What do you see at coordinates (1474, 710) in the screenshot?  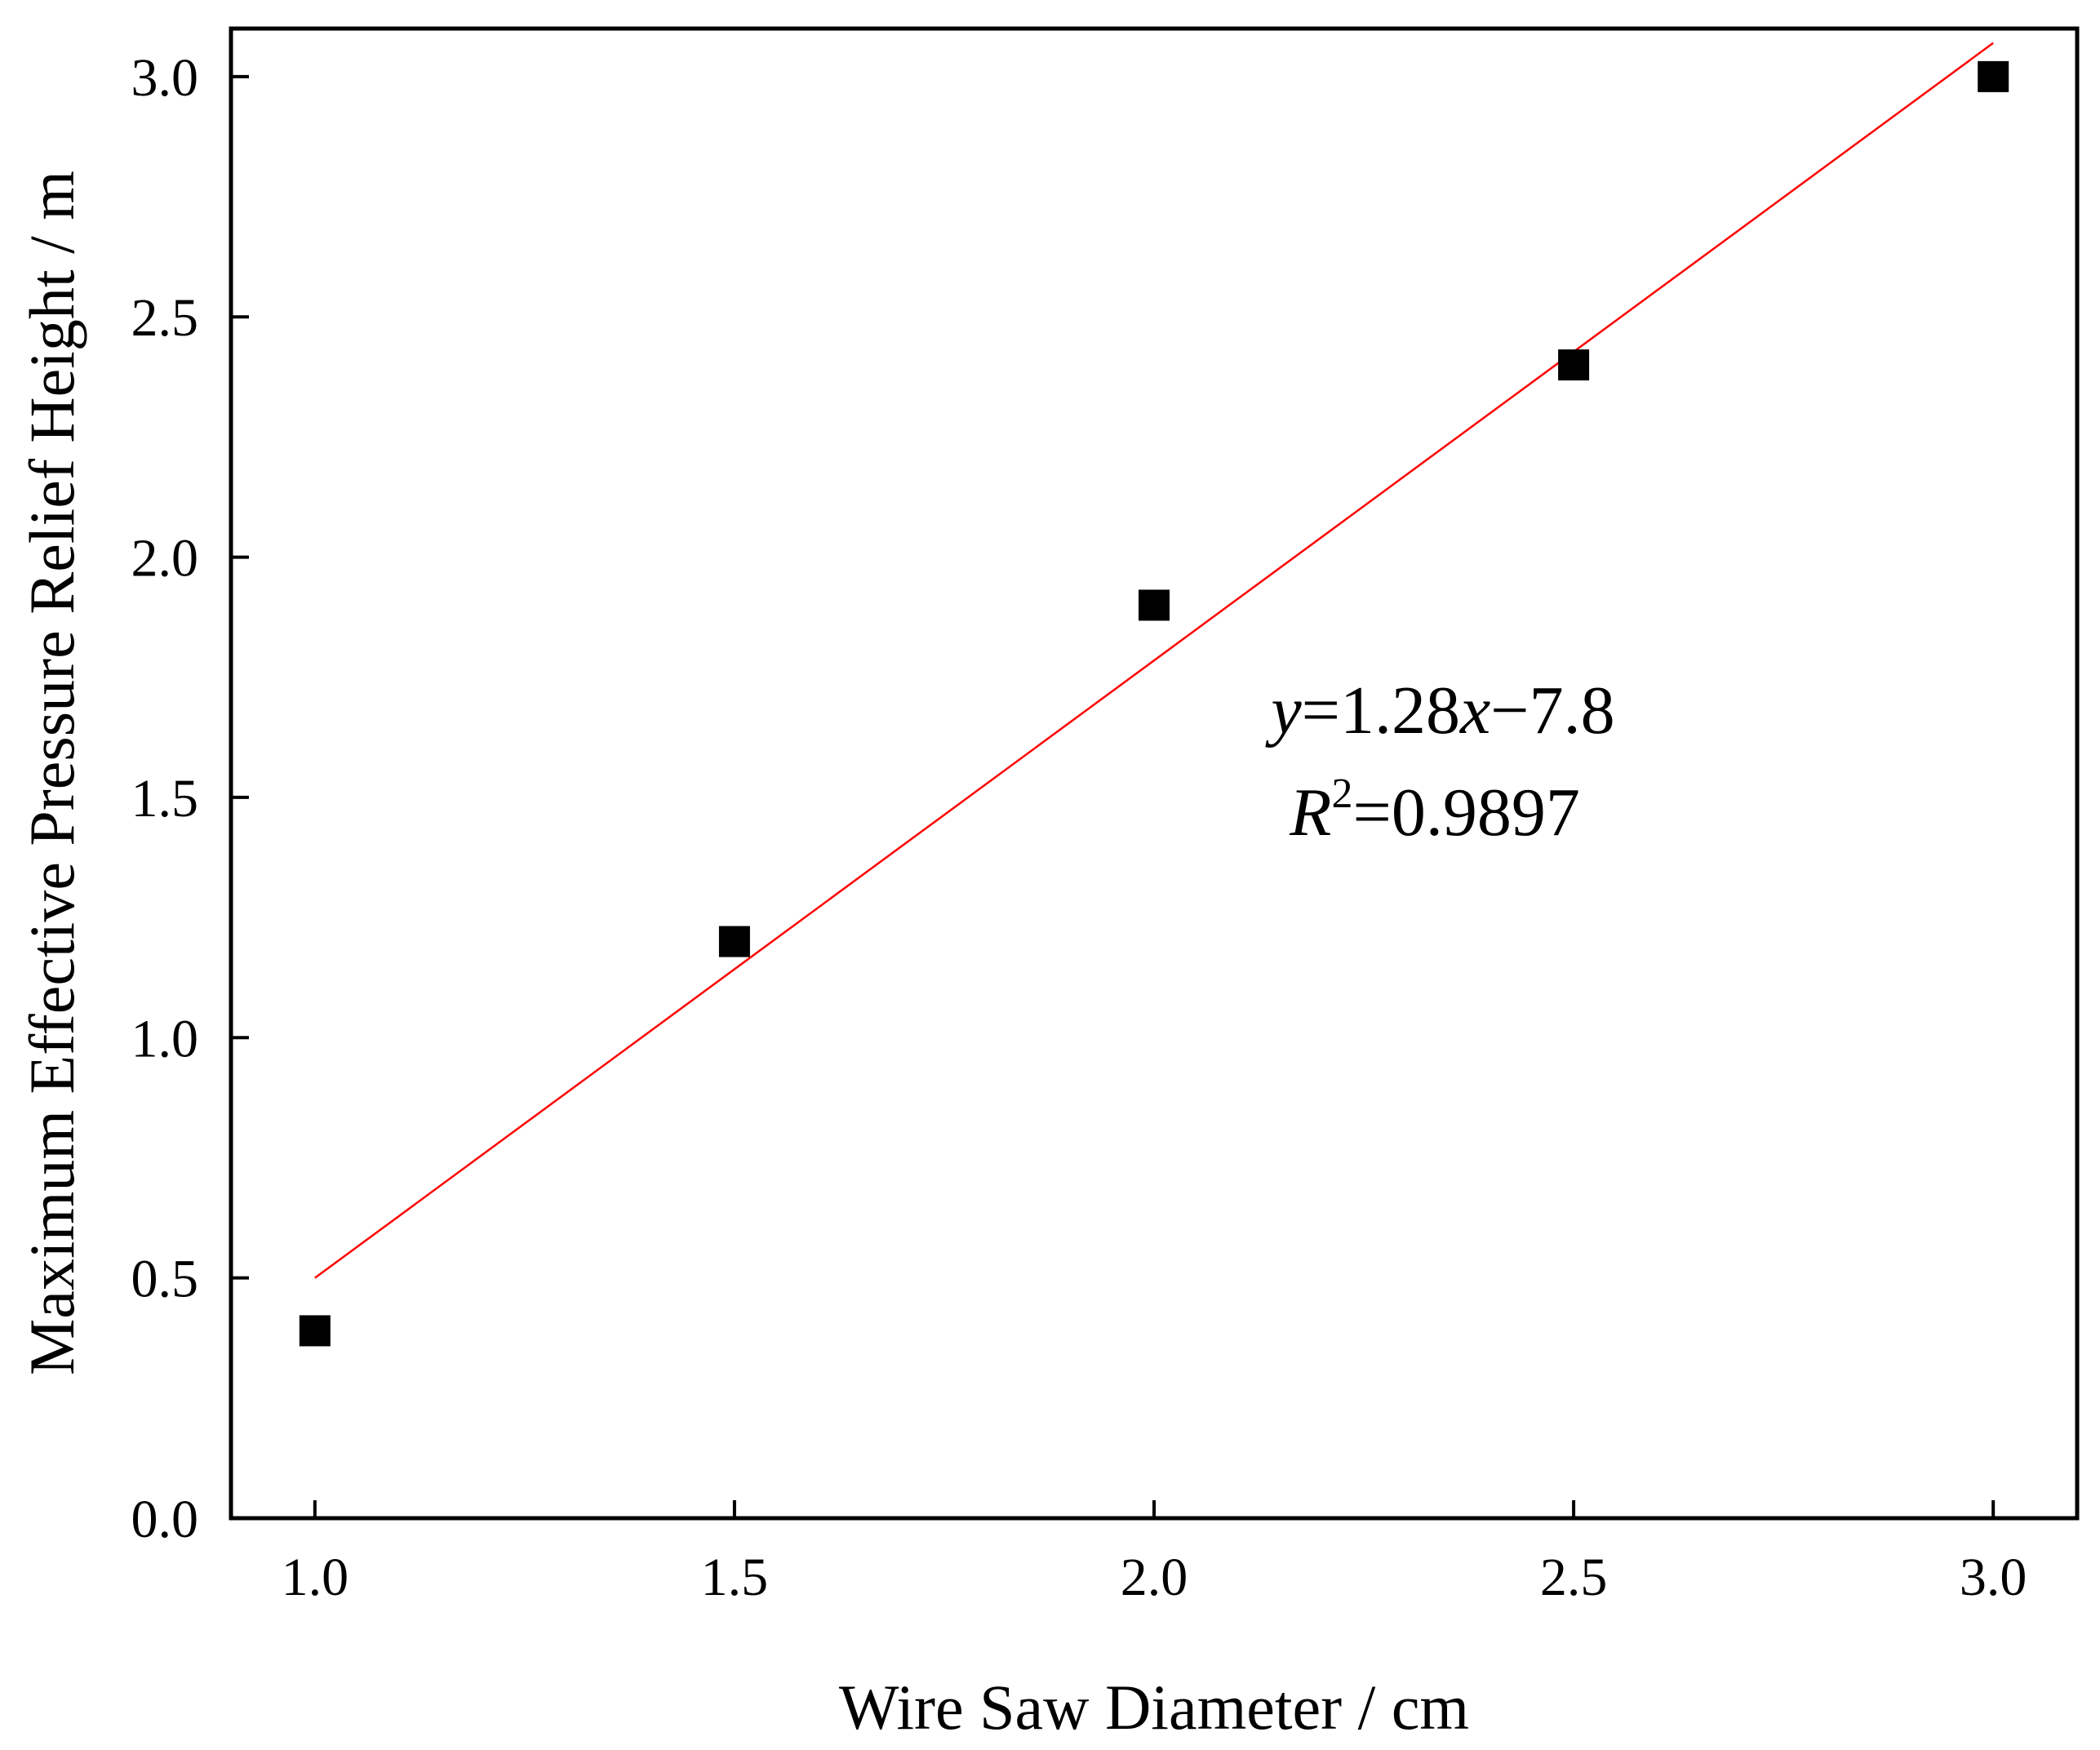 I see `equation-x-symbol: x` at bounding box center [1474, 710].